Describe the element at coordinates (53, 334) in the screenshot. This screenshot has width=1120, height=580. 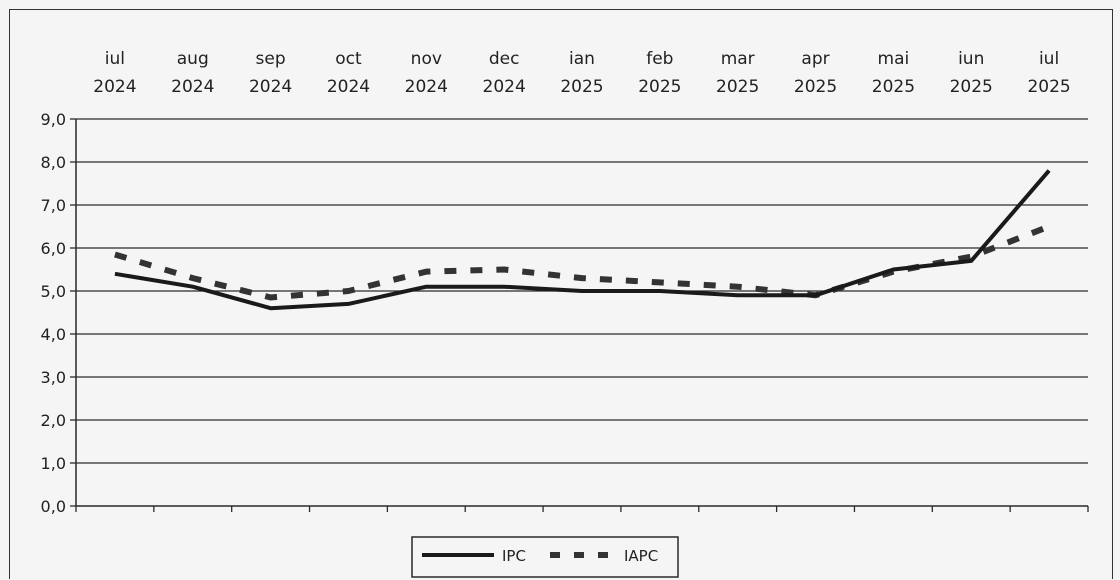
I see `y-tick-label: 4,0` at that location.